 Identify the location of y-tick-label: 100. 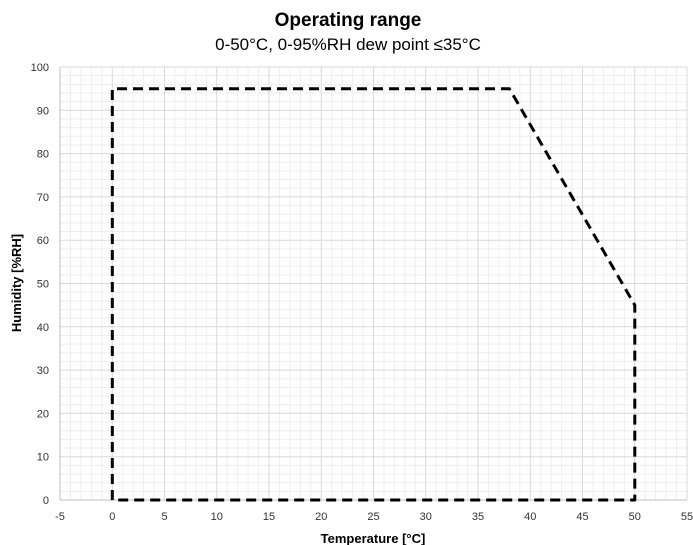
(40, 68).